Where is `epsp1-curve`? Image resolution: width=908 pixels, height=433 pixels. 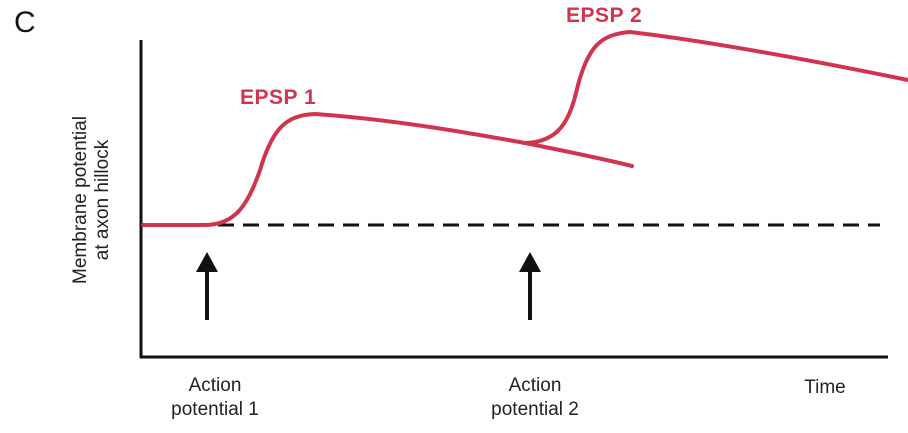
epsp1-curve is located at coordinates (387, 169).